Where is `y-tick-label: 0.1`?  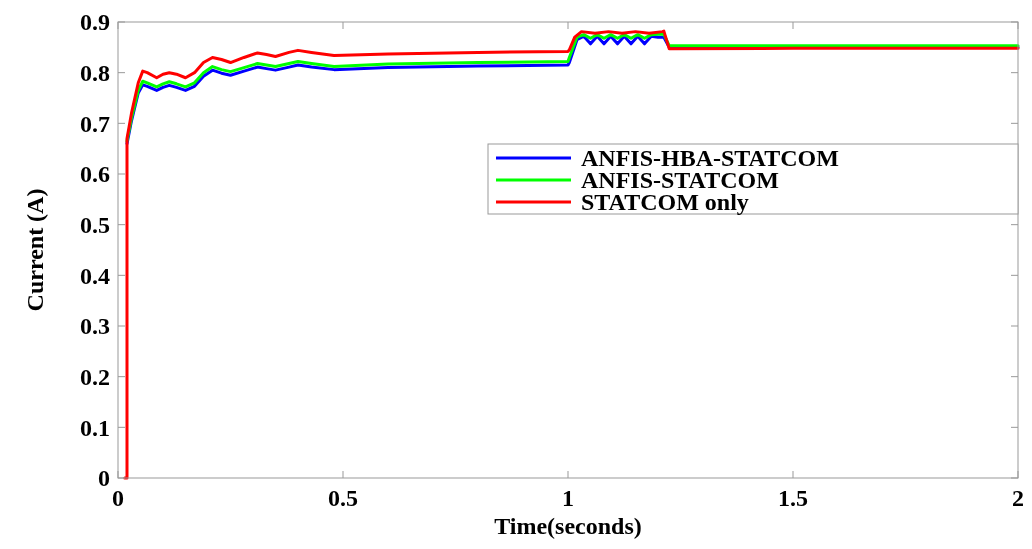 y-tick-label: 0.1 is located at coordinates (95, 427).